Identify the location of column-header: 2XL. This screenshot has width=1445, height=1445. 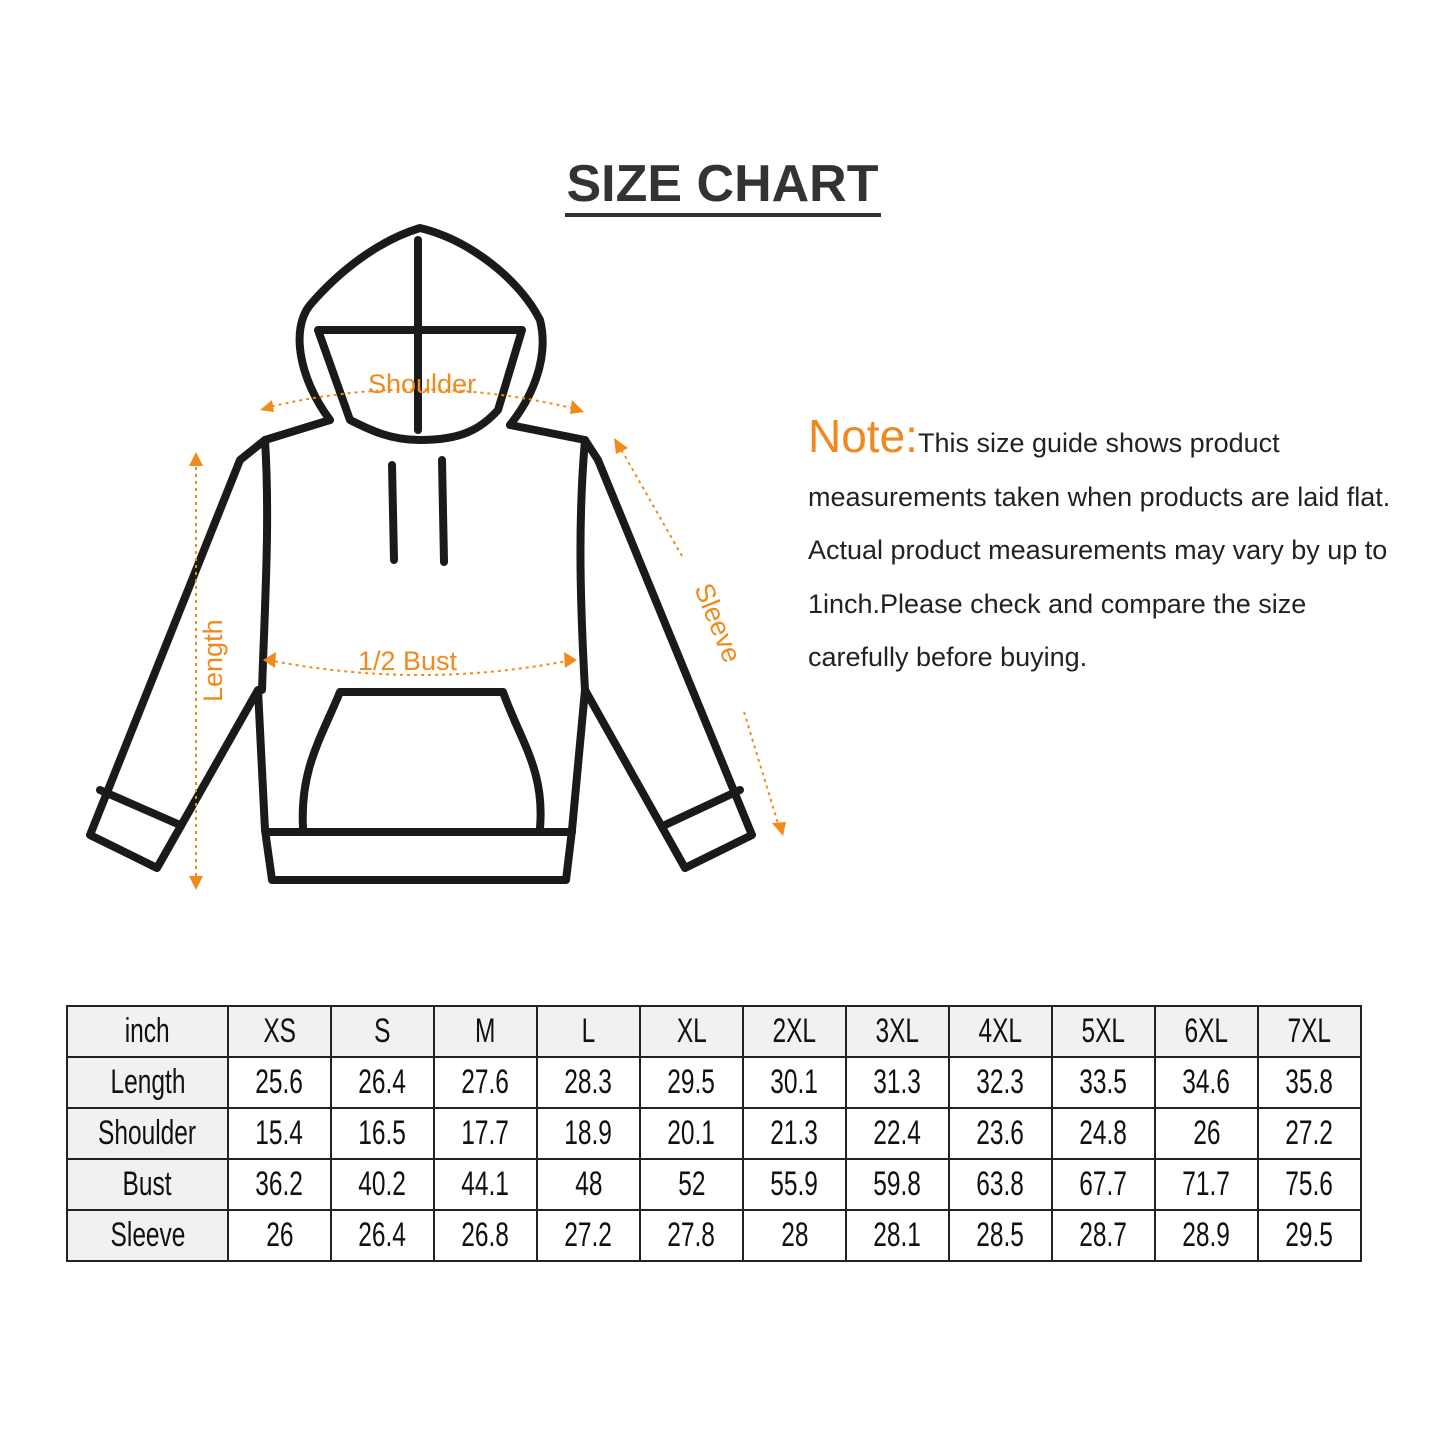
(794, 1031).